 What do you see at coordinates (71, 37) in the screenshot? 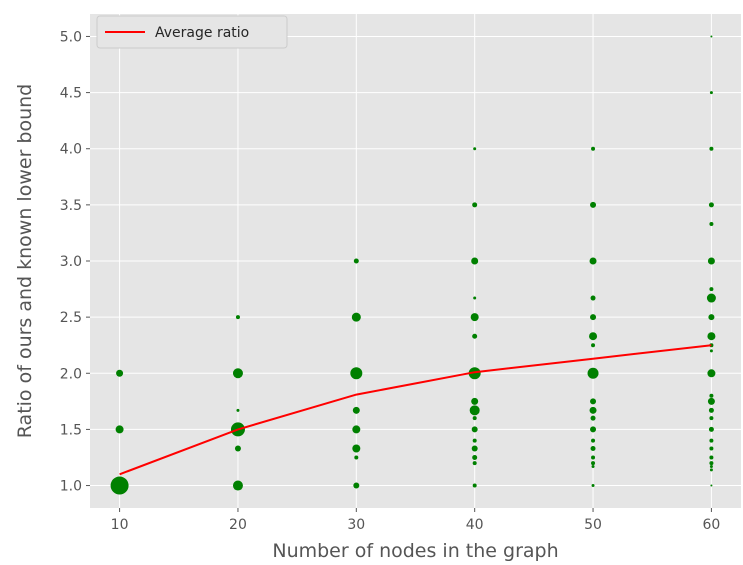
I see `y-tick-label: 5.0` at bounding box center [71, 37].